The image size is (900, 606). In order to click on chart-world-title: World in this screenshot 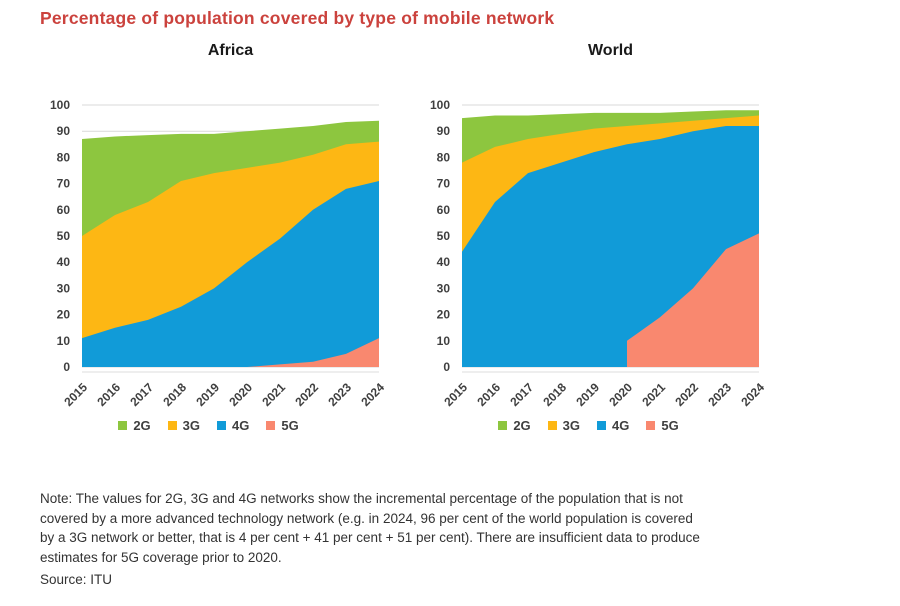, I will do `click(610, 50)`.